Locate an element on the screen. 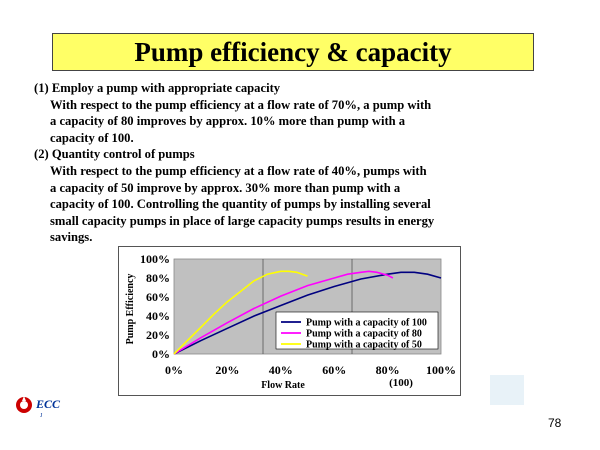 Image resolution: width=600 pixels, height=450 pixels. legend-box is located at coordinates (357, 330).